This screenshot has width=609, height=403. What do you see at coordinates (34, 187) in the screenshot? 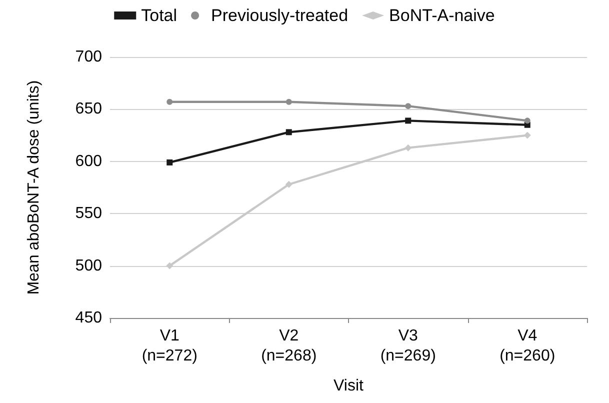
I see `y-axis-title: Mean aboBoNT-A dose (units)` at bounding box center [34, 187].